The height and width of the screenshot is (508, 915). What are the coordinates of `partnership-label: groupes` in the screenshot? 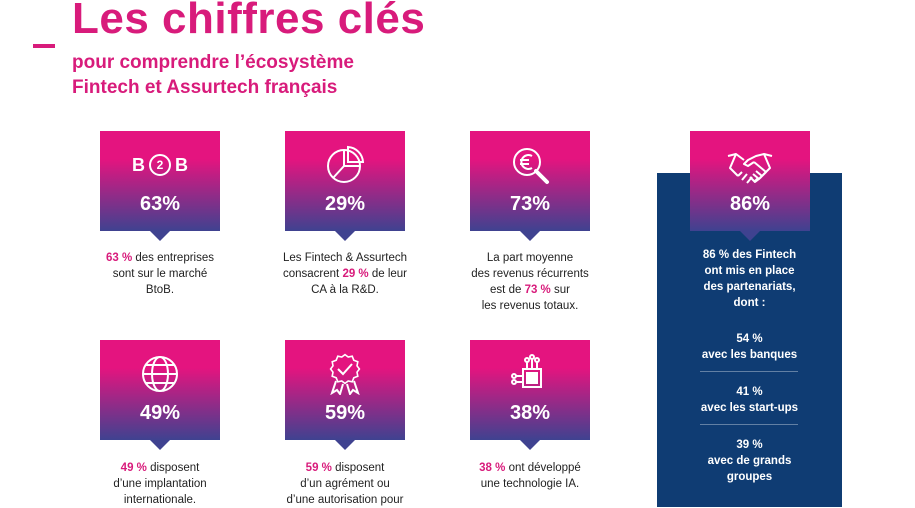 It's located at (749, 477).